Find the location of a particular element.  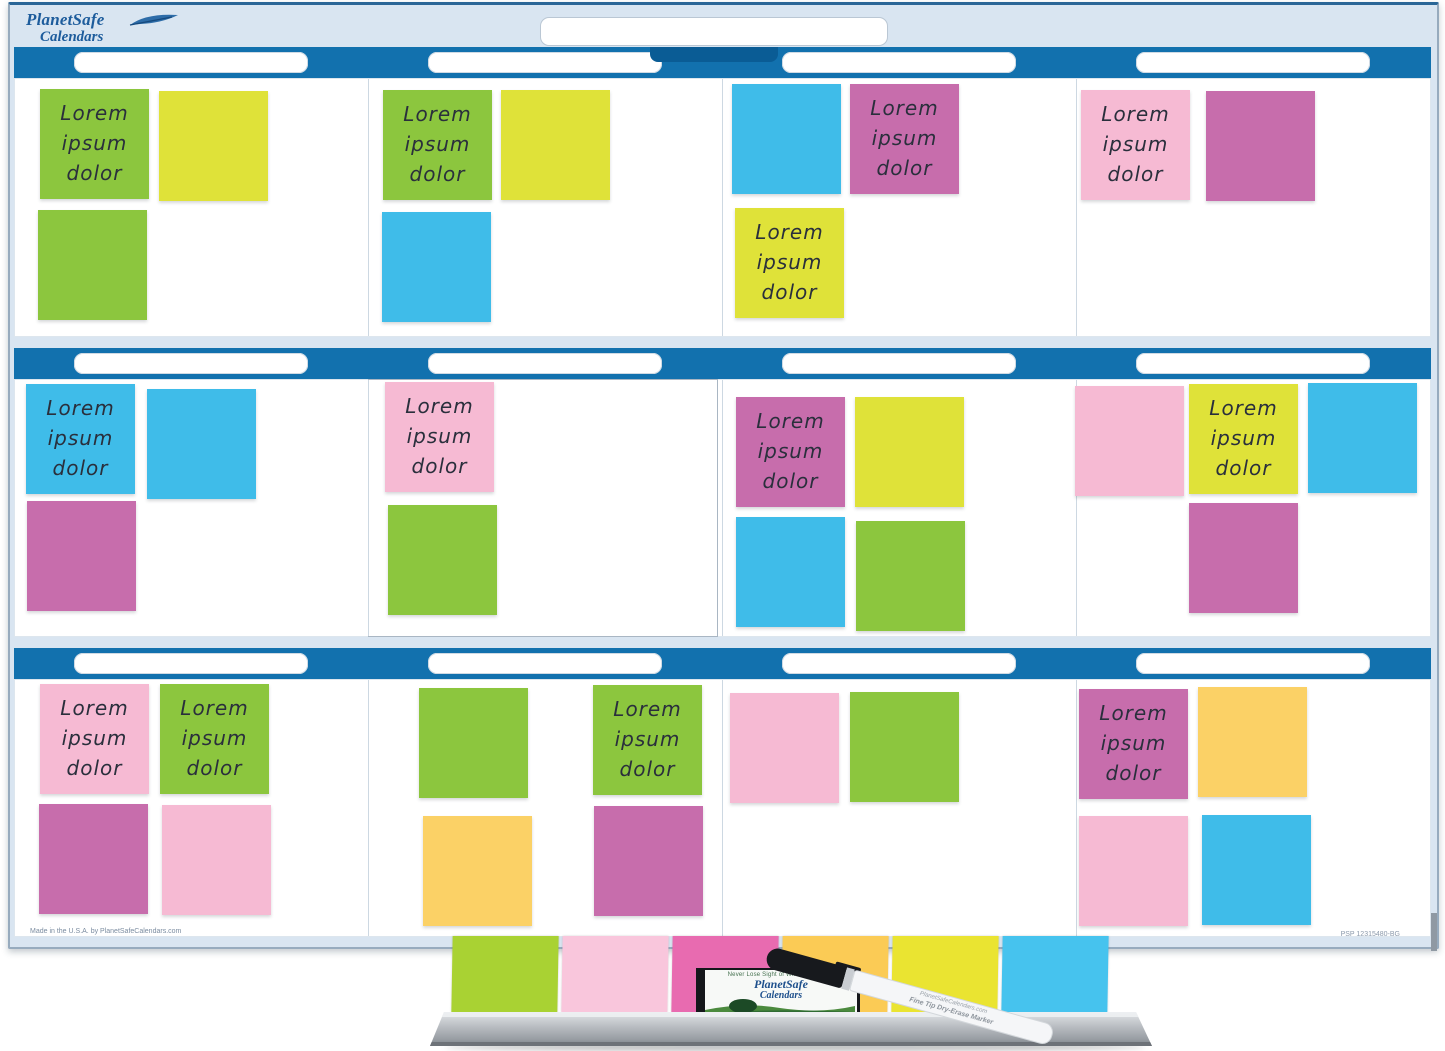

eraser-tagline: Never Lose Sight of What's Important is located at coordinates (781, 975).